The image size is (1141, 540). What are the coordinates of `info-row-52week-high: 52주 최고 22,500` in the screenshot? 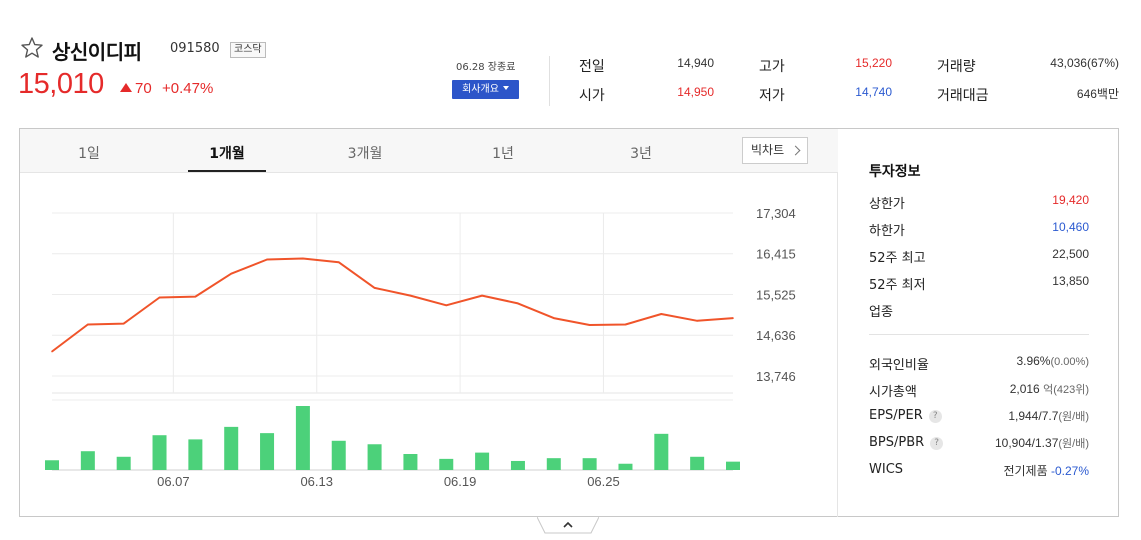 It's located at (979, 256).